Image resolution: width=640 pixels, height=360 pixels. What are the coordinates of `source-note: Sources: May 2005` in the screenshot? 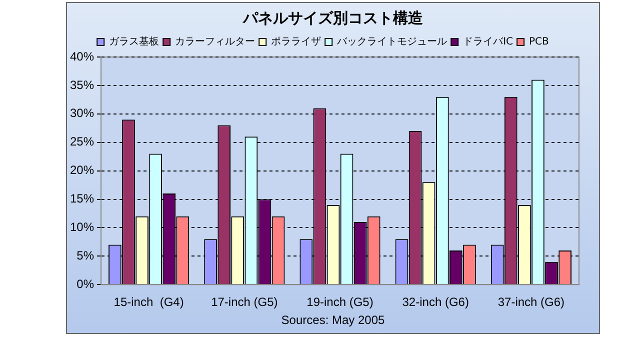 It's located at (333, 320).